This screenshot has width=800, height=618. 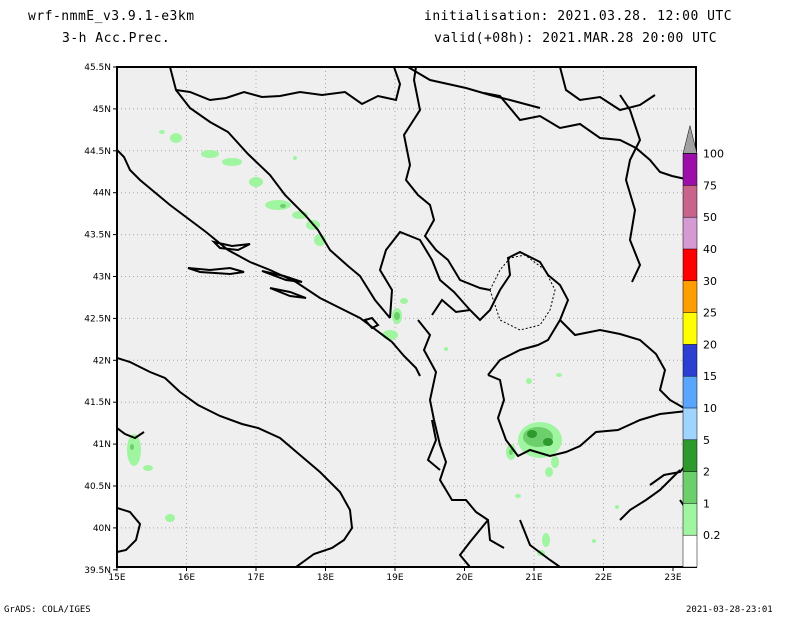 What do you see at coordinates (97, 152) in the screenshot?
I see `latitude-label: 44.5N` at bounding box center [97, 152].